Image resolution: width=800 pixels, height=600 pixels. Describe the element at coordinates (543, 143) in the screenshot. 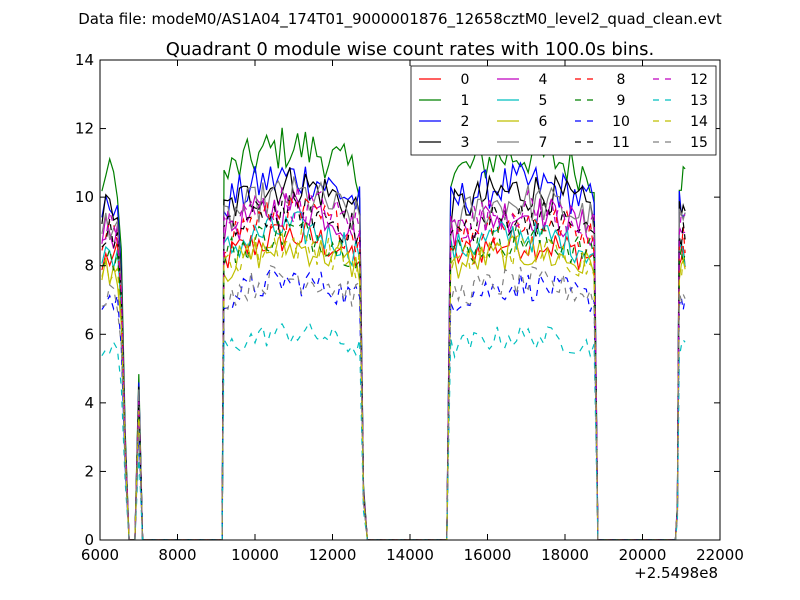

I see `legend-label: 7` at that location.